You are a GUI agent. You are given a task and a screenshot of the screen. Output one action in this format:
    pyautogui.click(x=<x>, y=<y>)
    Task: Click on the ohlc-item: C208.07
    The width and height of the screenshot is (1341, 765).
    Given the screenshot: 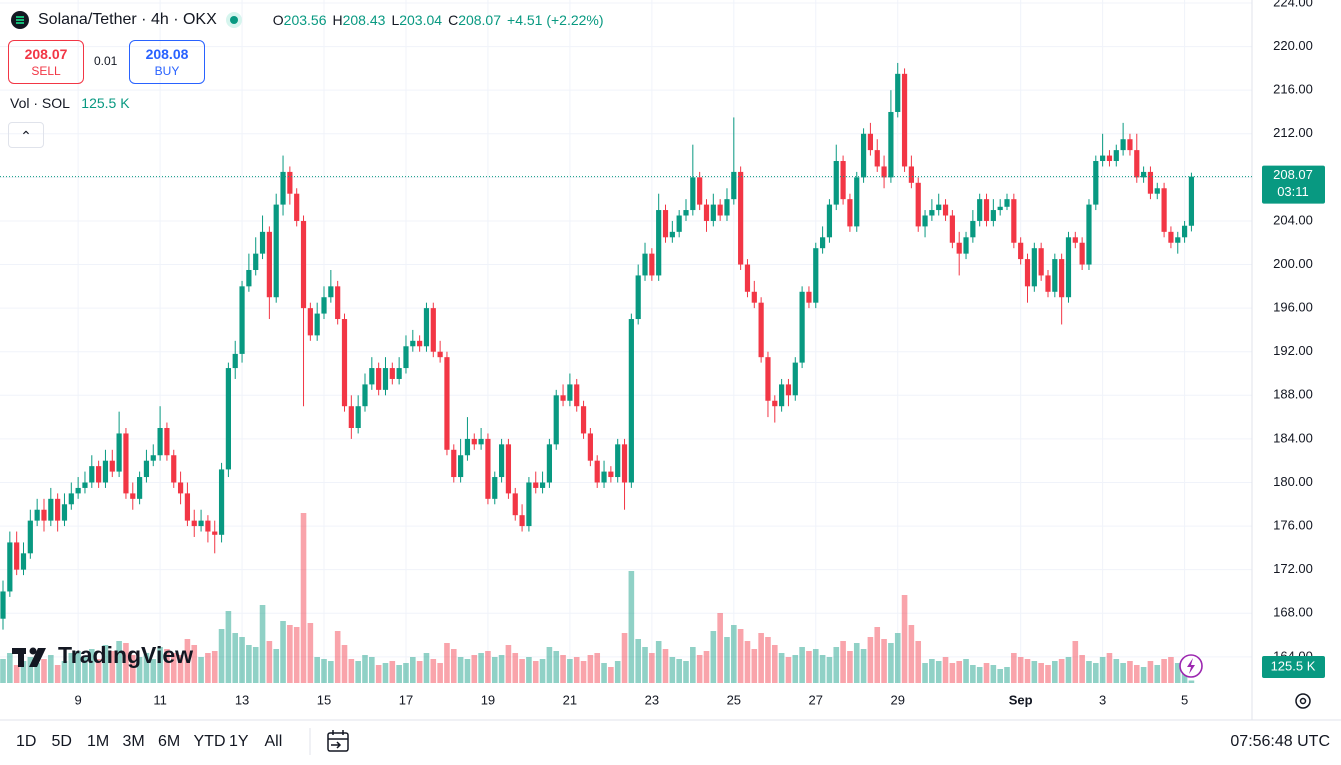 What is the action you would take?
    pyautogui.click(x=474, y=20)
    